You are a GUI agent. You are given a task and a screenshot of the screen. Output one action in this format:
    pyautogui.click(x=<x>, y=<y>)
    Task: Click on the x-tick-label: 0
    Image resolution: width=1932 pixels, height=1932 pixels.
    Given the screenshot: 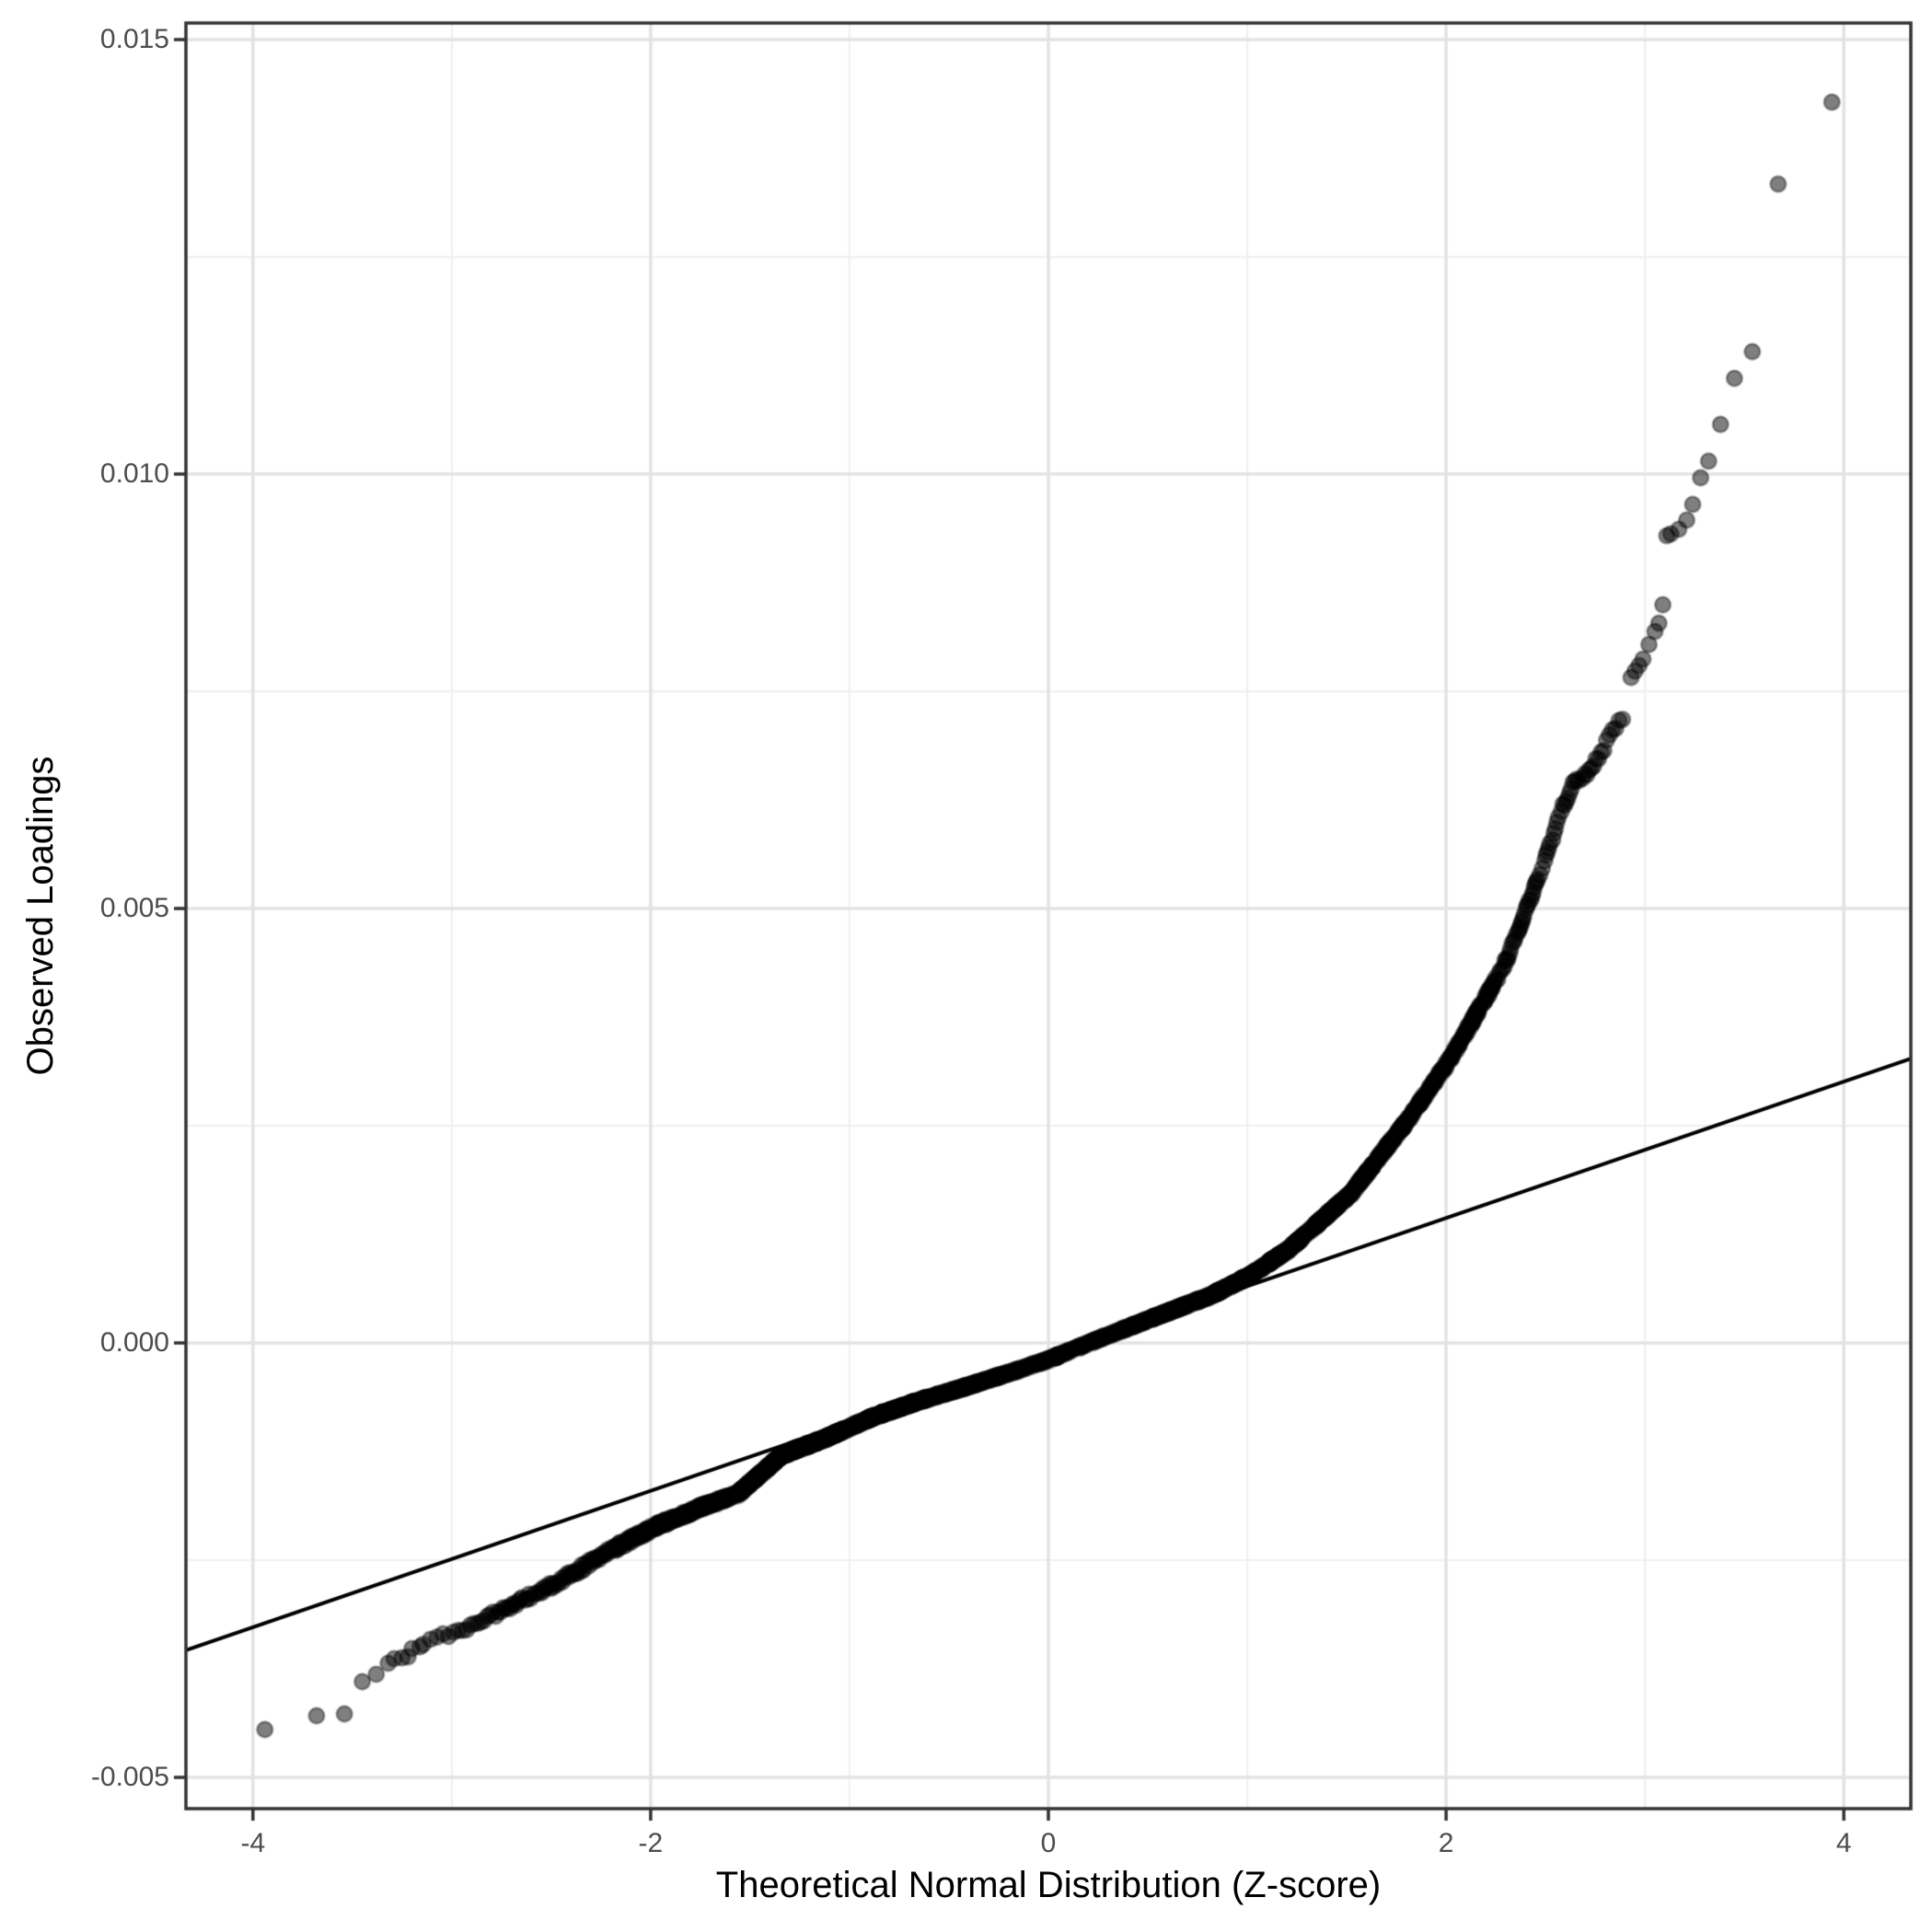 What is the action you would take?
    pyautogui.click(x=1049, y=1843)
    